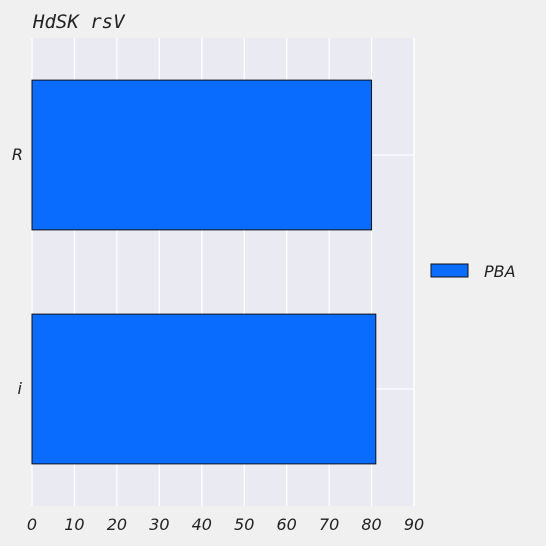  I want to click on x-tick-label-20: 20, so click(117, 524).